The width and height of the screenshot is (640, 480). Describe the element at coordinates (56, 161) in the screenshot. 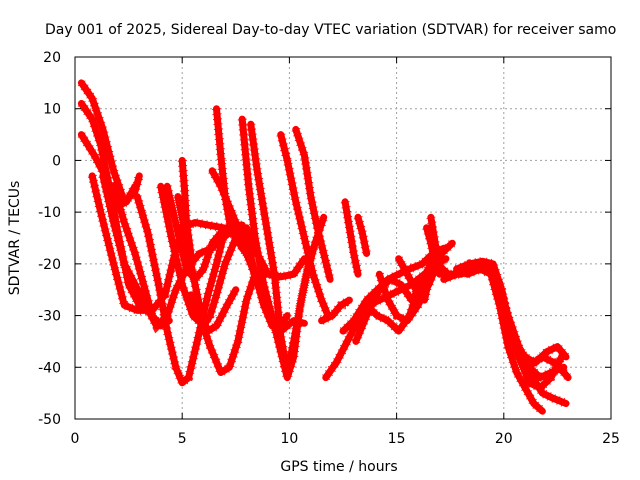

I see `y-tick-label: 0` at that location.